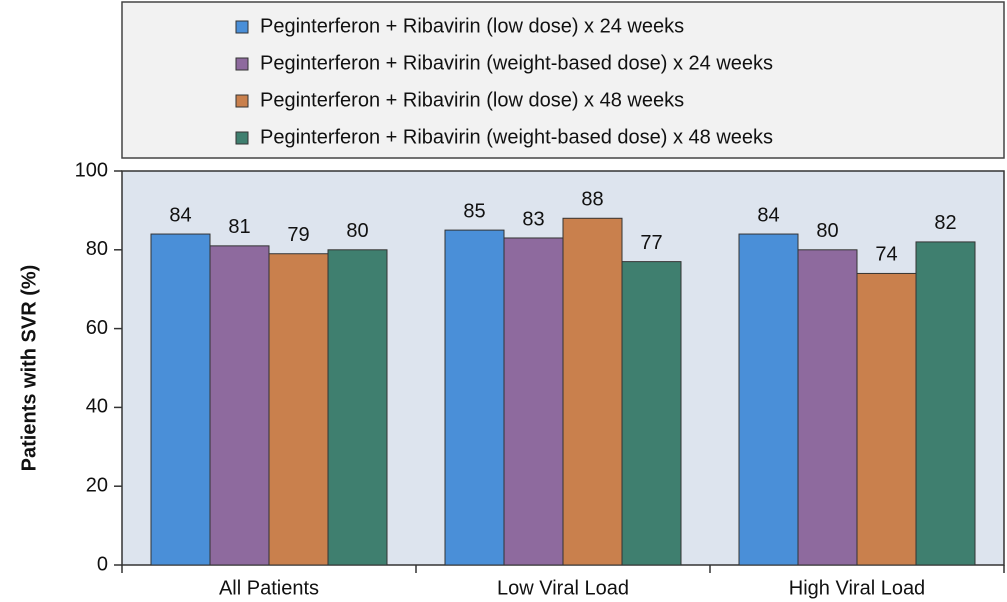 Image resolution: width=1007 pixels, height=602 pixels. Describe the element at coordinates (97, 328) in the screenshot. I see `y-tick-label: 60` at that location.